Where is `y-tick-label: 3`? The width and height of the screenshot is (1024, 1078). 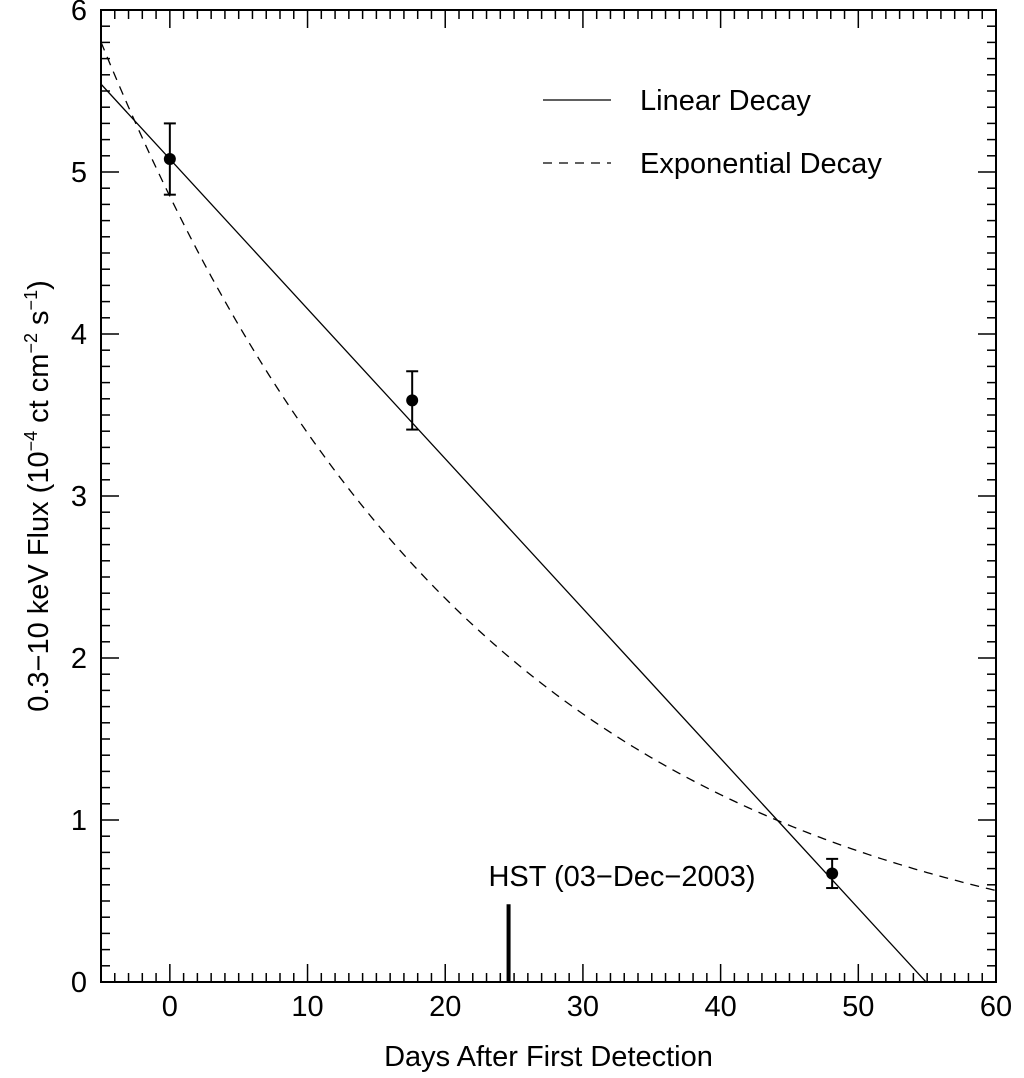 y-tick-label: 3 is located at coordinates (79, 497).